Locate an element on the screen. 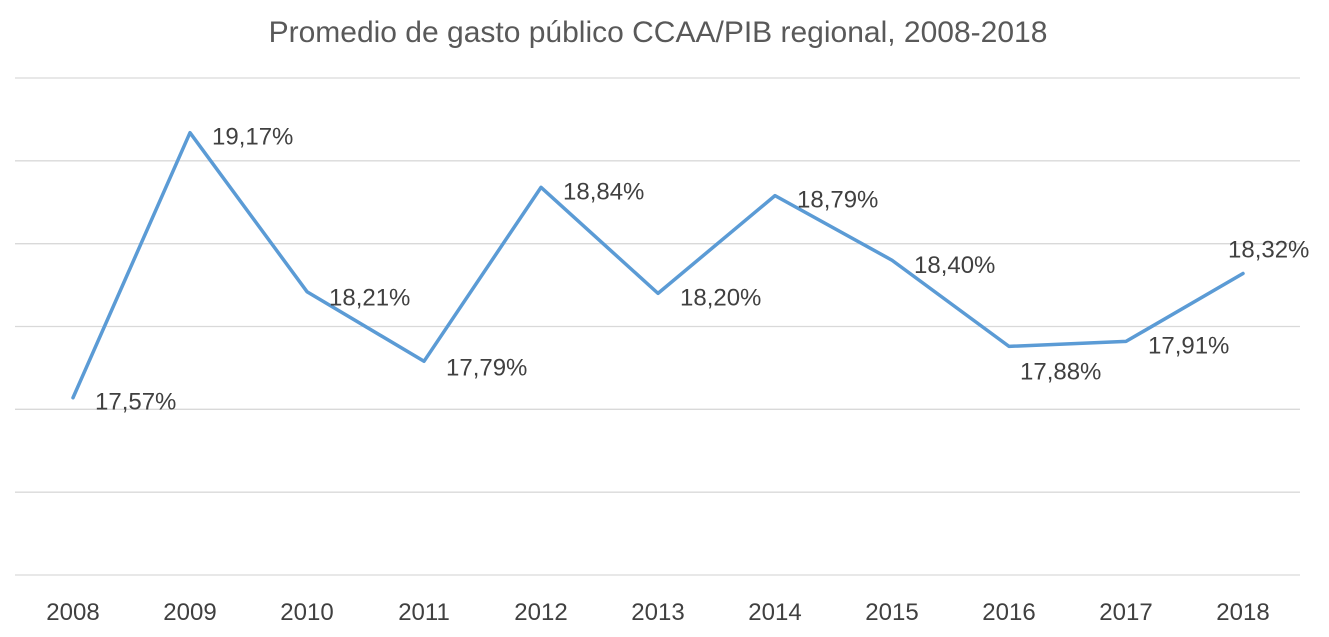 This screenshot has height=637, width=1329. x-tick-label: 2016 is located at coordinates (1008, 612).